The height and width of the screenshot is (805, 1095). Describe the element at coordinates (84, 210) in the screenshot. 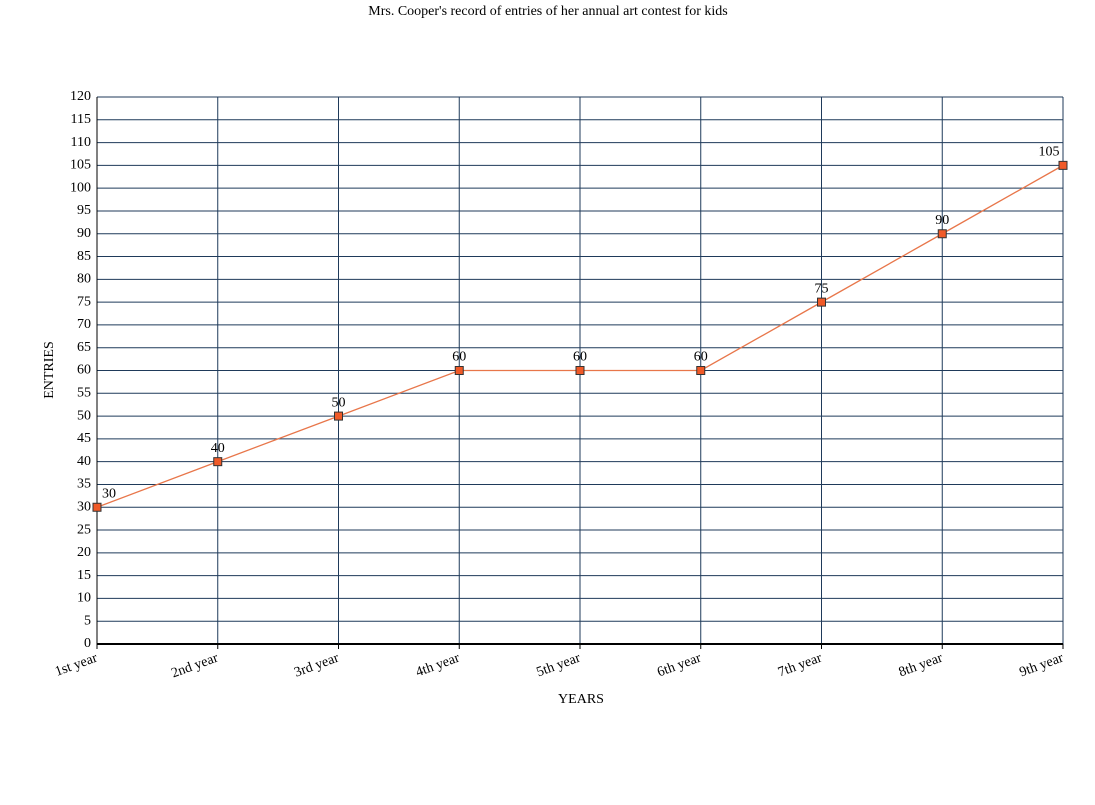

I see `y-tick-label: 95` at that location.